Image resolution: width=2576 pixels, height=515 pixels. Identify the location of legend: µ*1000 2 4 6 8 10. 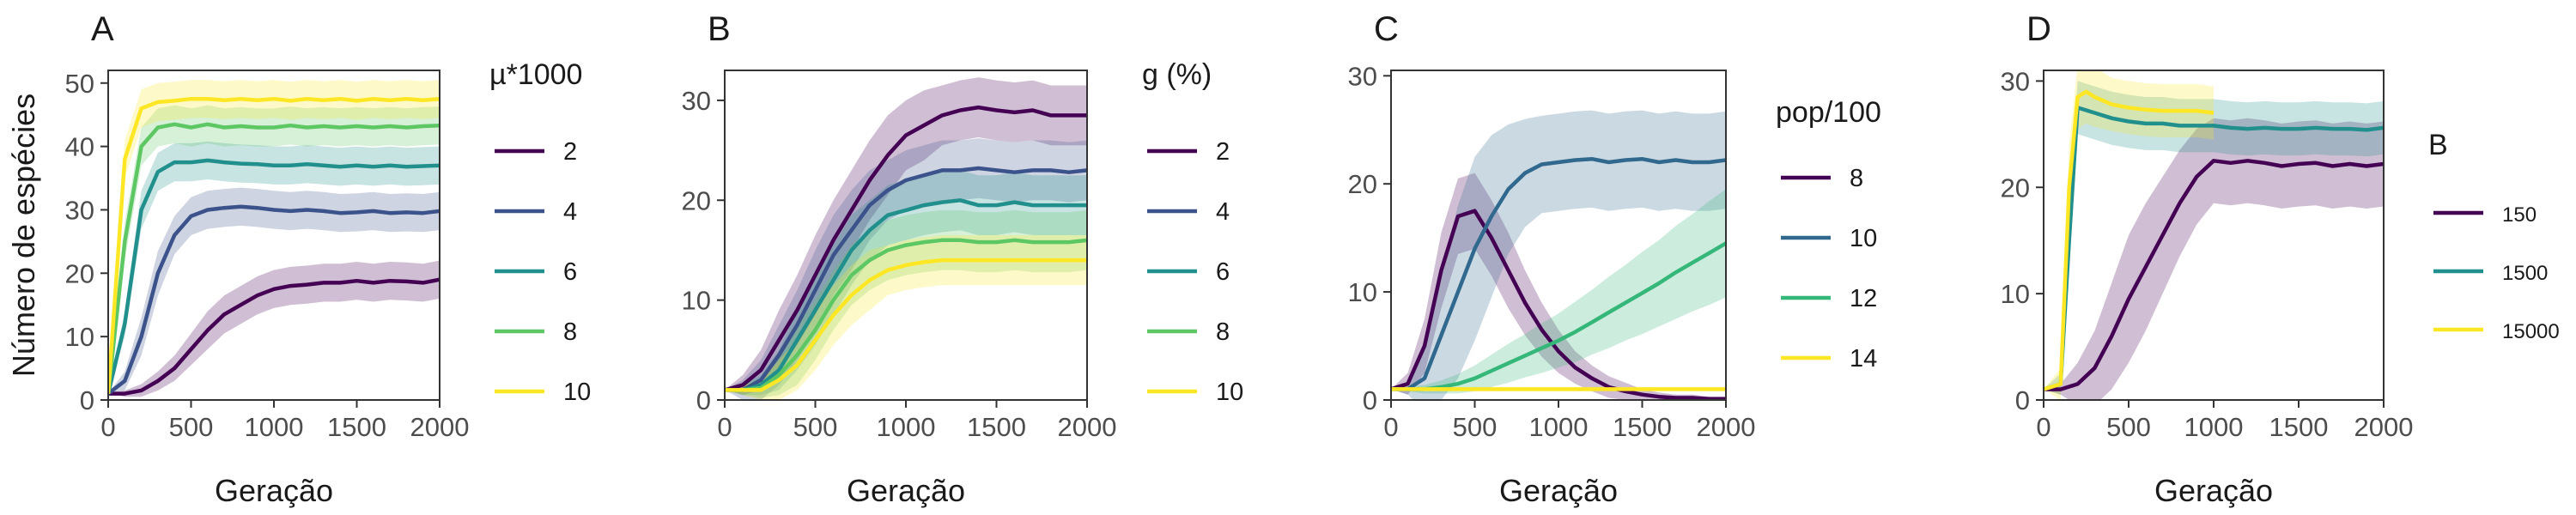
(540, 232).